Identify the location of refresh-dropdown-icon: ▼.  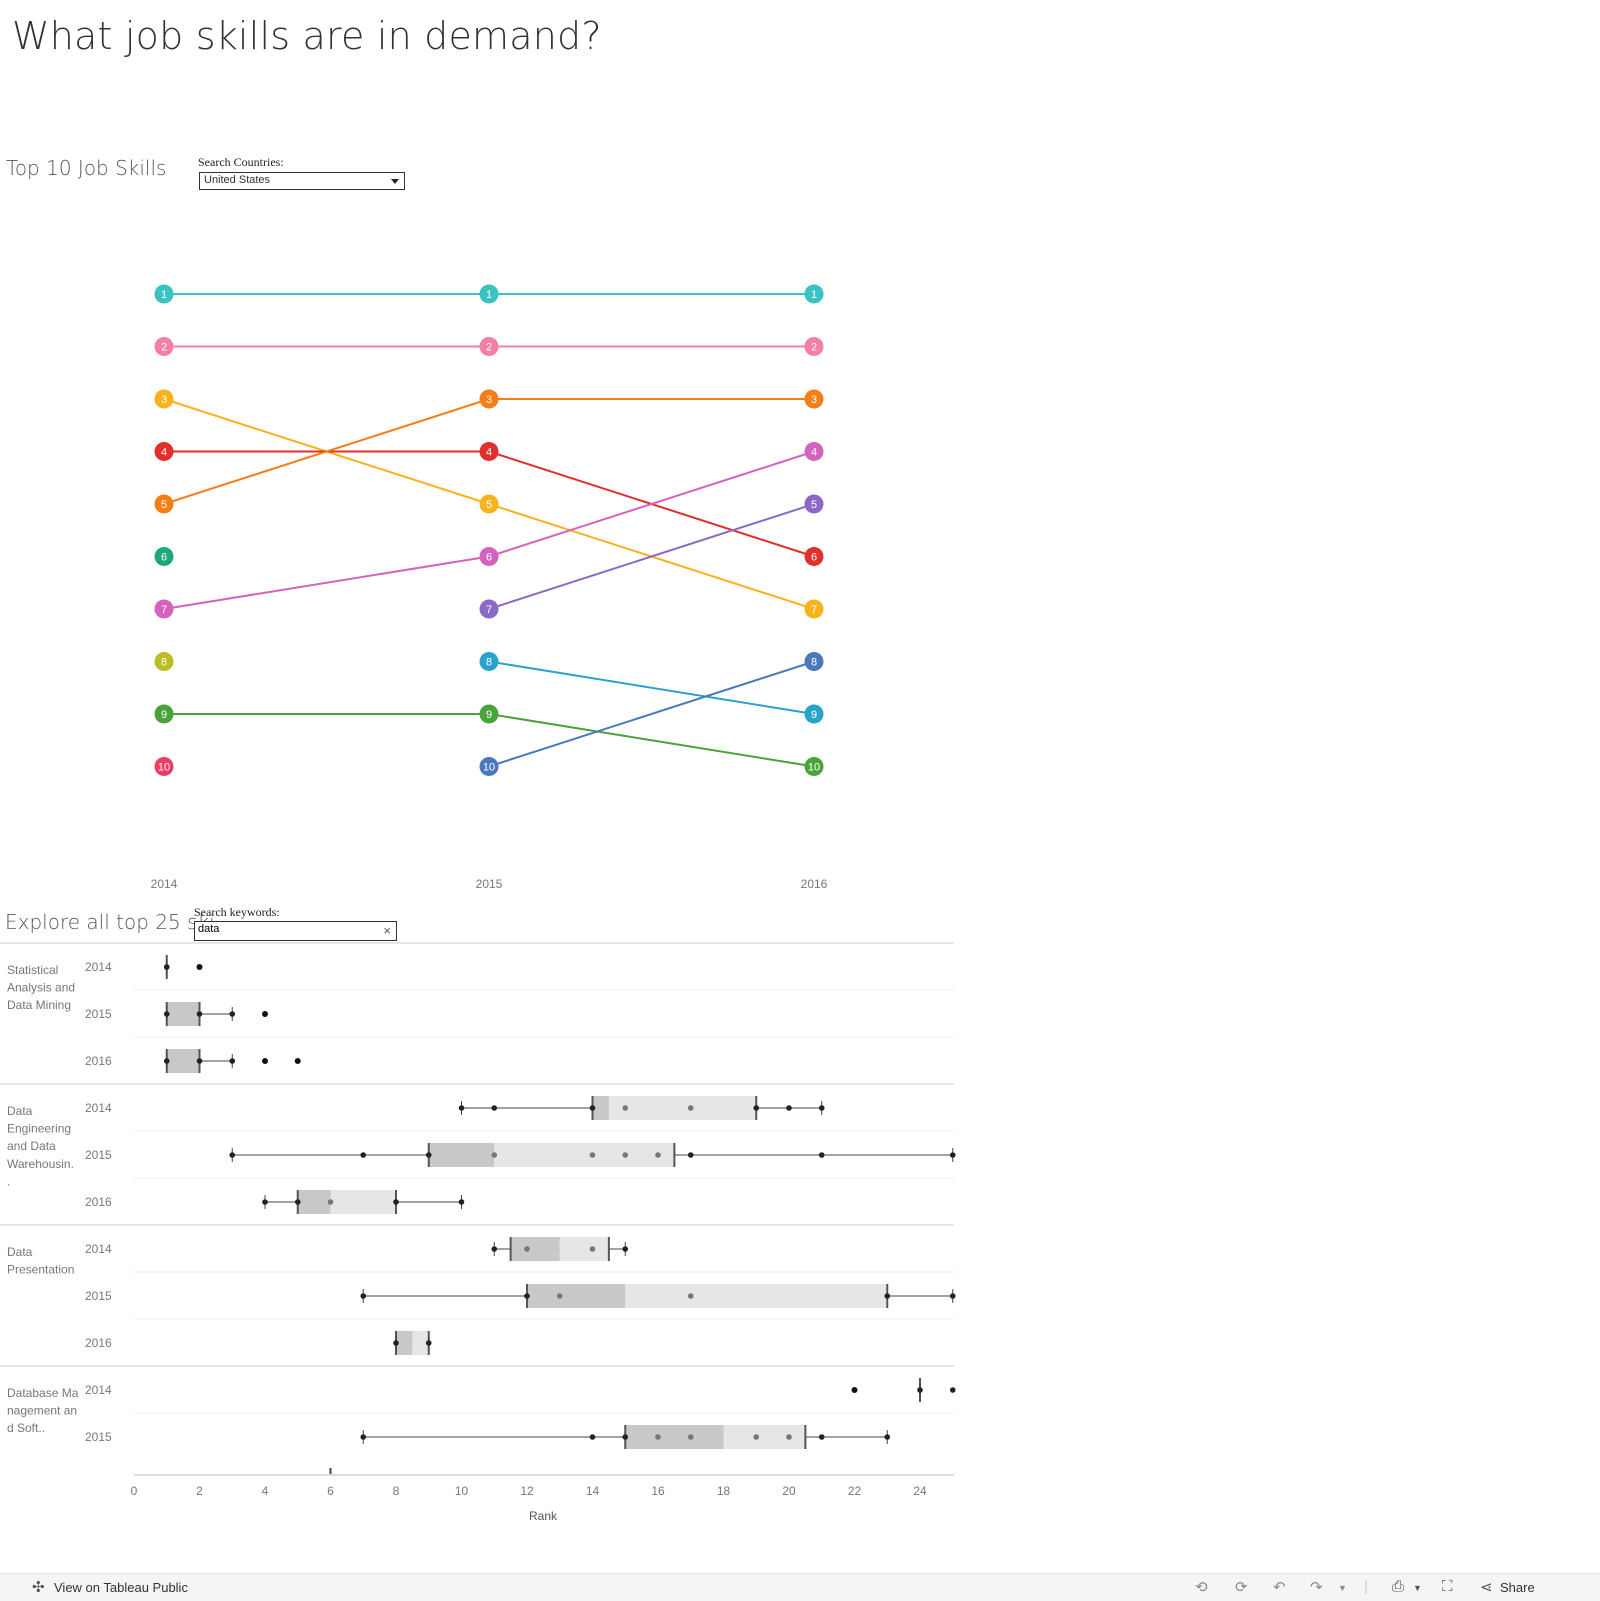
(1342, 1588).